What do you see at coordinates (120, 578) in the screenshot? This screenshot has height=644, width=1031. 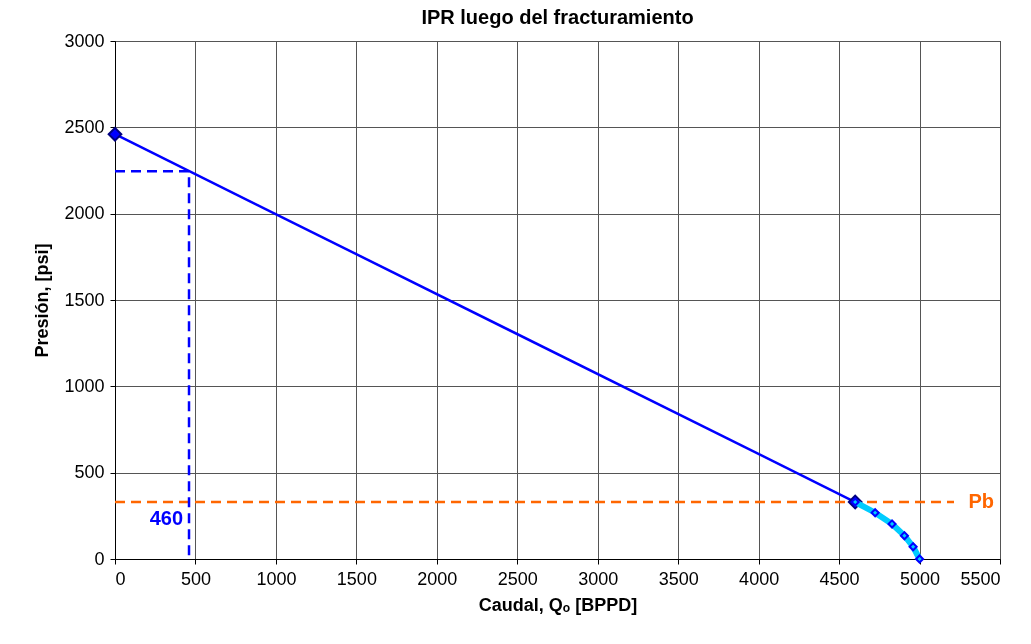 I see `x-tick-label: 0` at bounding box center [120, 578].